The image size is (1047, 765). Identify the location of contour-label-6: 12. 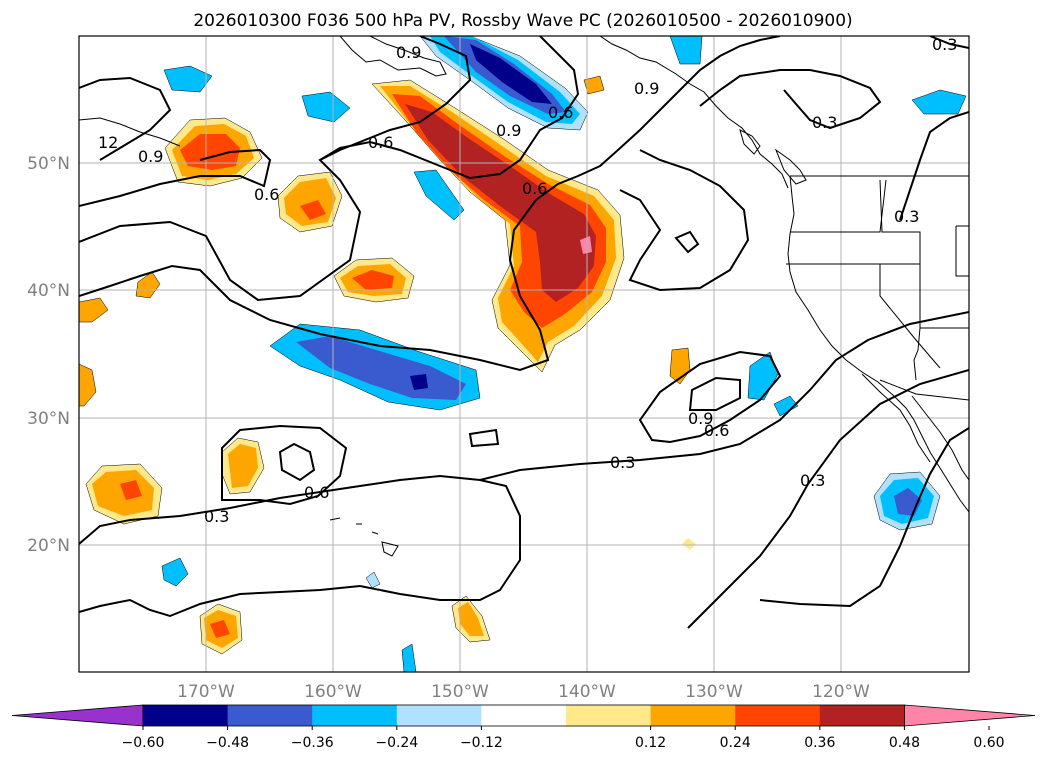
(108, 142).